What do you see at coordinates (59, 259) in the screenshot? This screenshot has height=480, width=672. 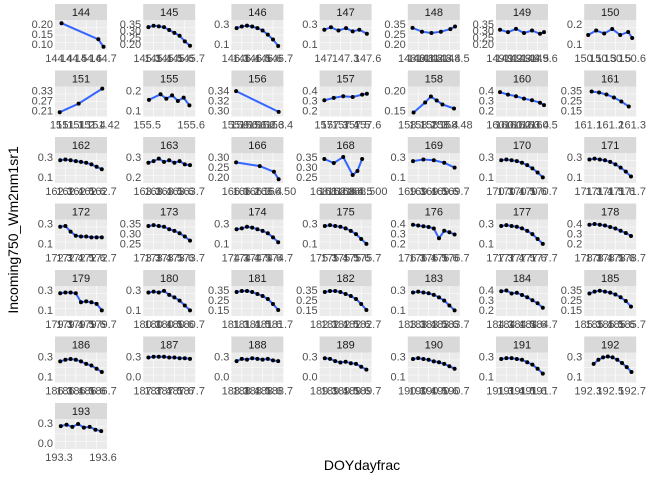 I see `x-tick-label: 172.3` at bounding box center [59, 259].